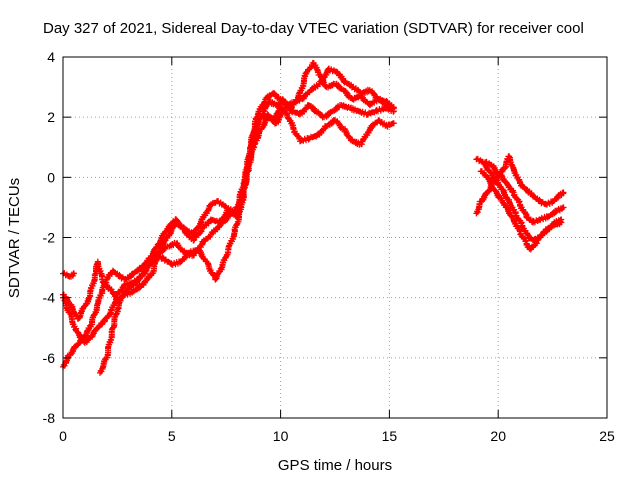 Image resolution: width=640 pixels, height=480 pixels. What do you see at coordinates (281, 436) in the screenshot?
I see `x-tick-label: 10` at bounding box center [281, 436].